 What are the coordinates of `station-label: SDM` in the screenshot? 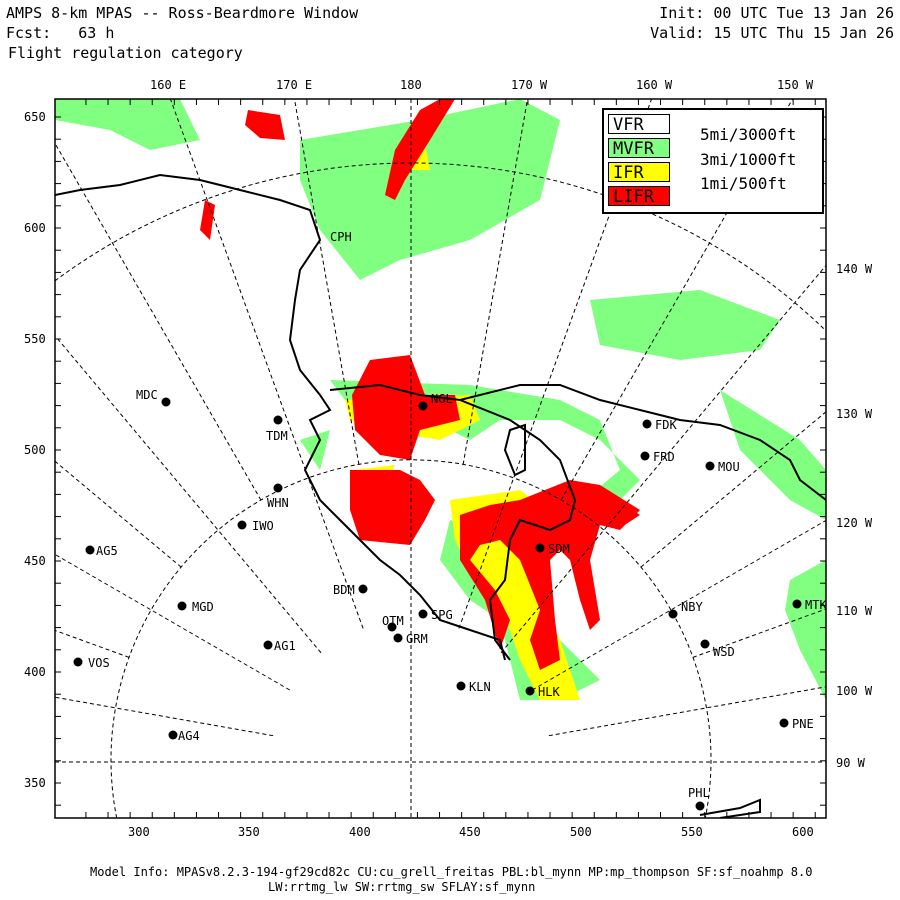 It's located at (559, 549).